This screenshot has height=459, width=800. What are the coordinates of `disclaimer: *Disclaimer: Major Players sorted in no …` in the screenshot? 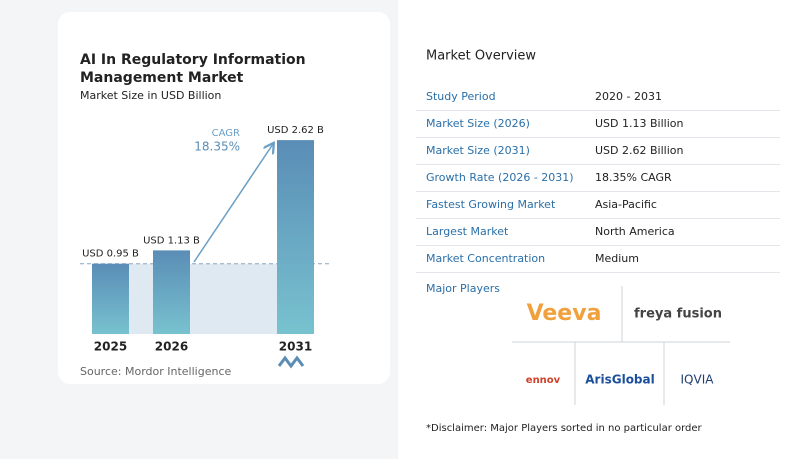 It's located at (564, 428).